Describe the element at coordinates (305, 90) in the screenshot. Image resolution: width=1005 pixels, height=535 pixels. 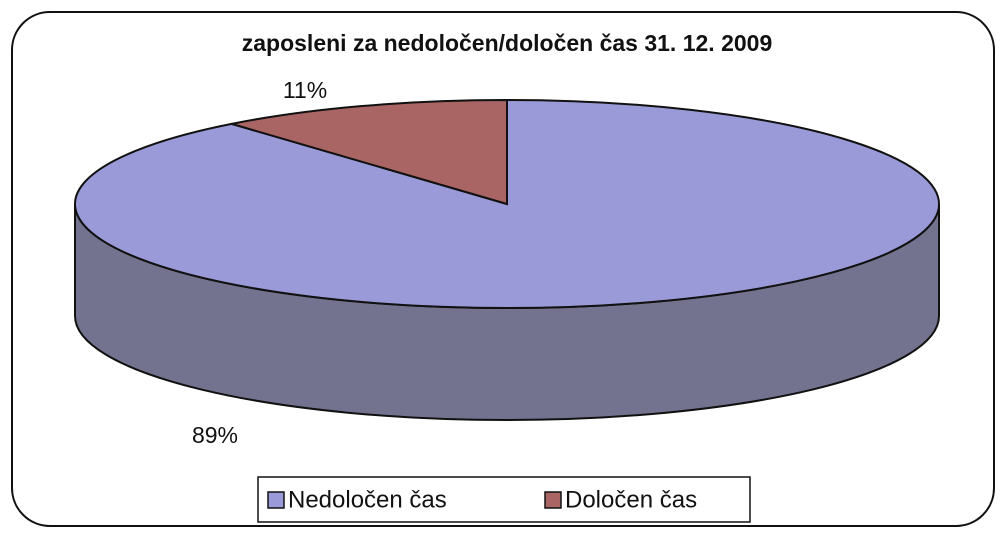
I see `data-label: 11%` at that location.